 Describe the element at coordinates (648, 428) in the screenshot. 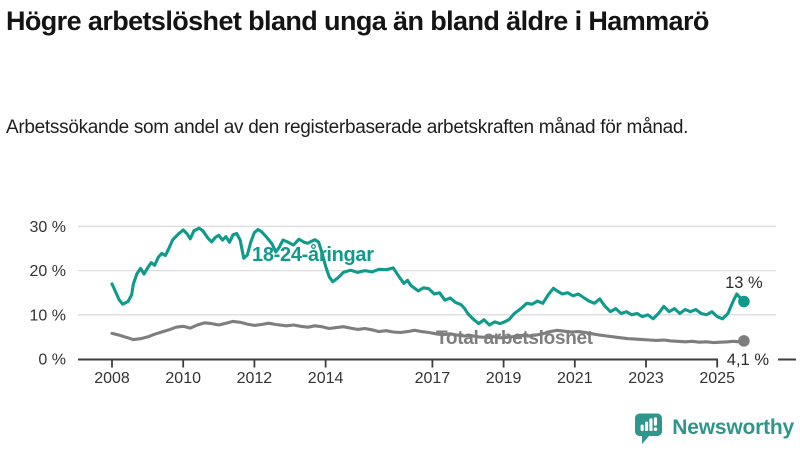

I see `newsworthy-logo-icon` at that location.